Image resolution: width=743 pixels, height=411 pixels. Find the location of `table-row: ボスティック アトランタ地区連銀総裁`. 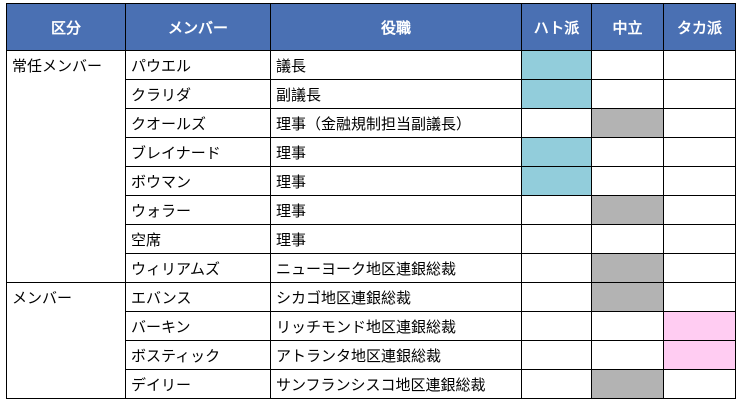

table-row: ボスティック アトランタ地区連銀総裁 is located at coordinates (371, 355).